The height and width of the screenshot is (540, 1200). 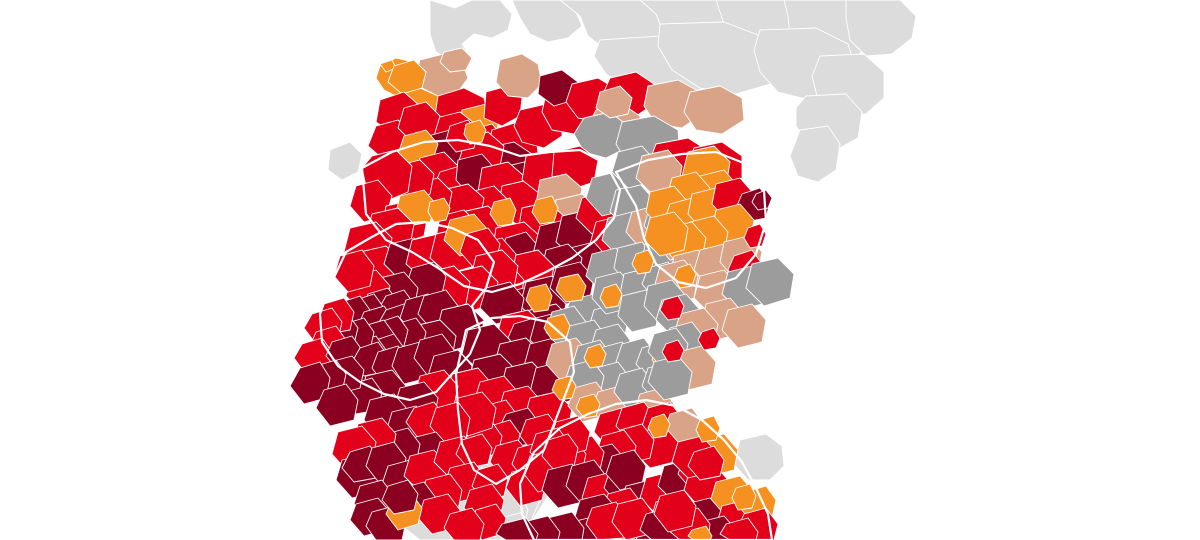 I want to click on district-schwerin, so click(x=614, y=102).